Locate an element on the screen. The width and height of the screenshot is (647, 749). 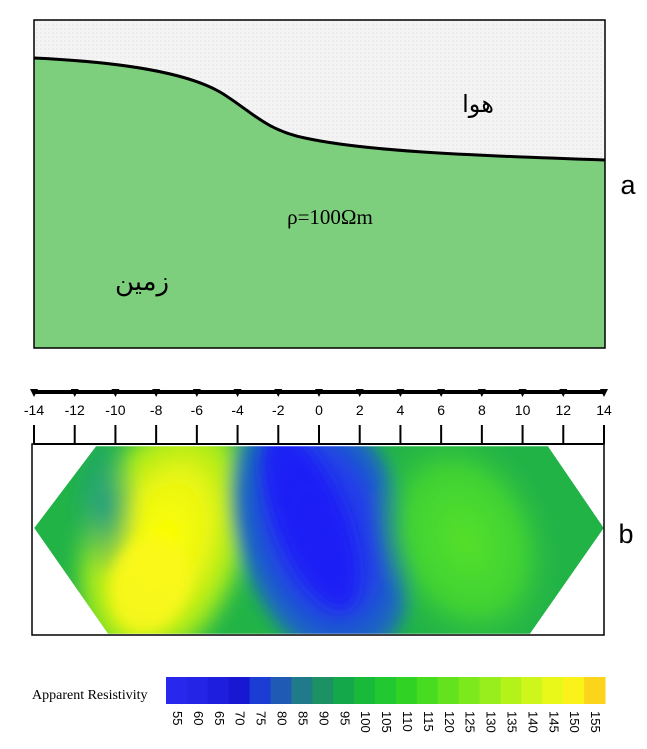
axis-tick-label: -12 is located at coordinates (75, 410).